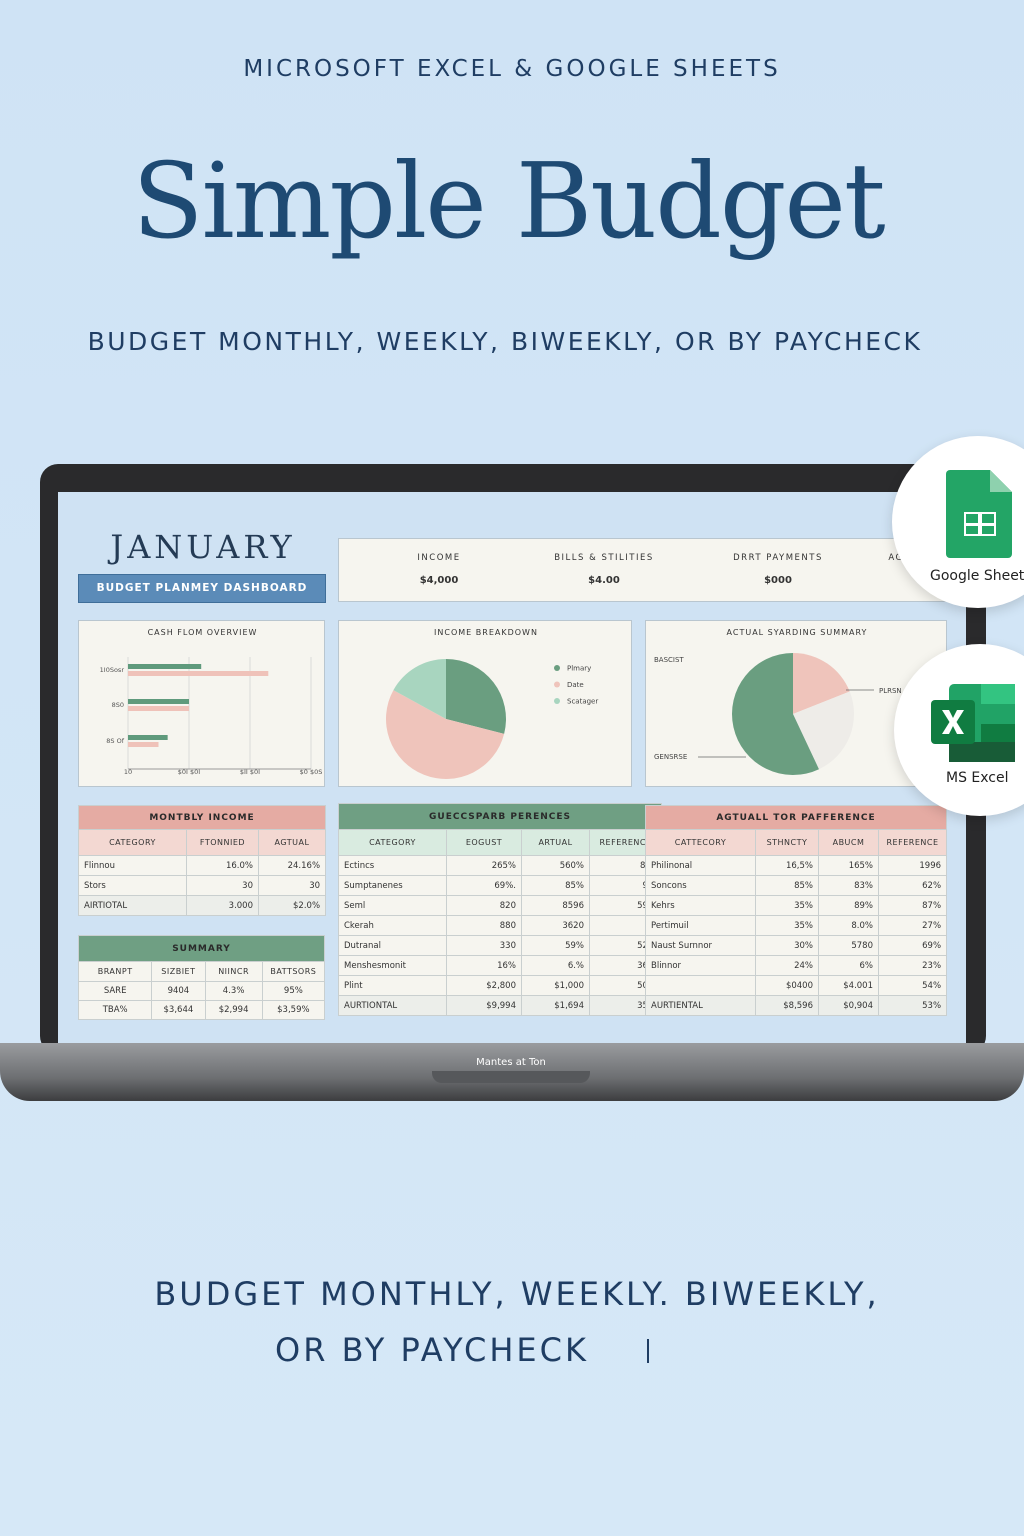  Describe the element at coordinates (796, 945) in the screenshot. I see `table-row: Naust Surnnor 30% 5780 69%` at that location.